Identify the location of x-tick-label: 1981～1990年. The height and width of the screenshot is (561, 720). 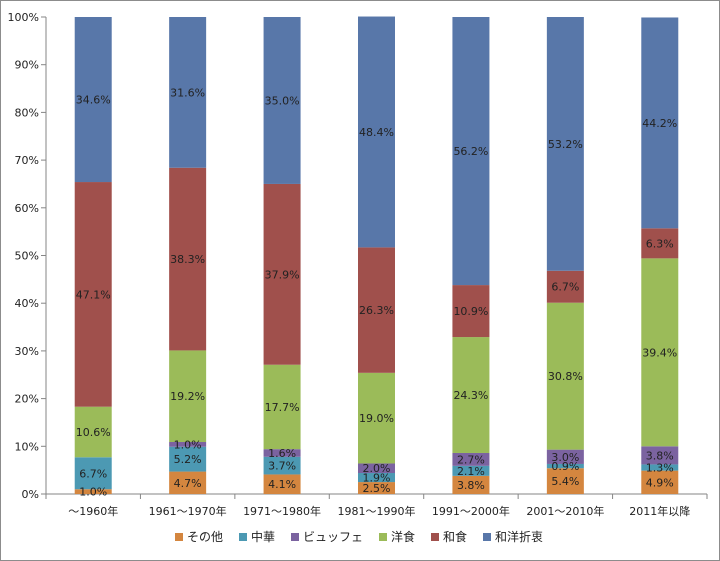
(377, 511).